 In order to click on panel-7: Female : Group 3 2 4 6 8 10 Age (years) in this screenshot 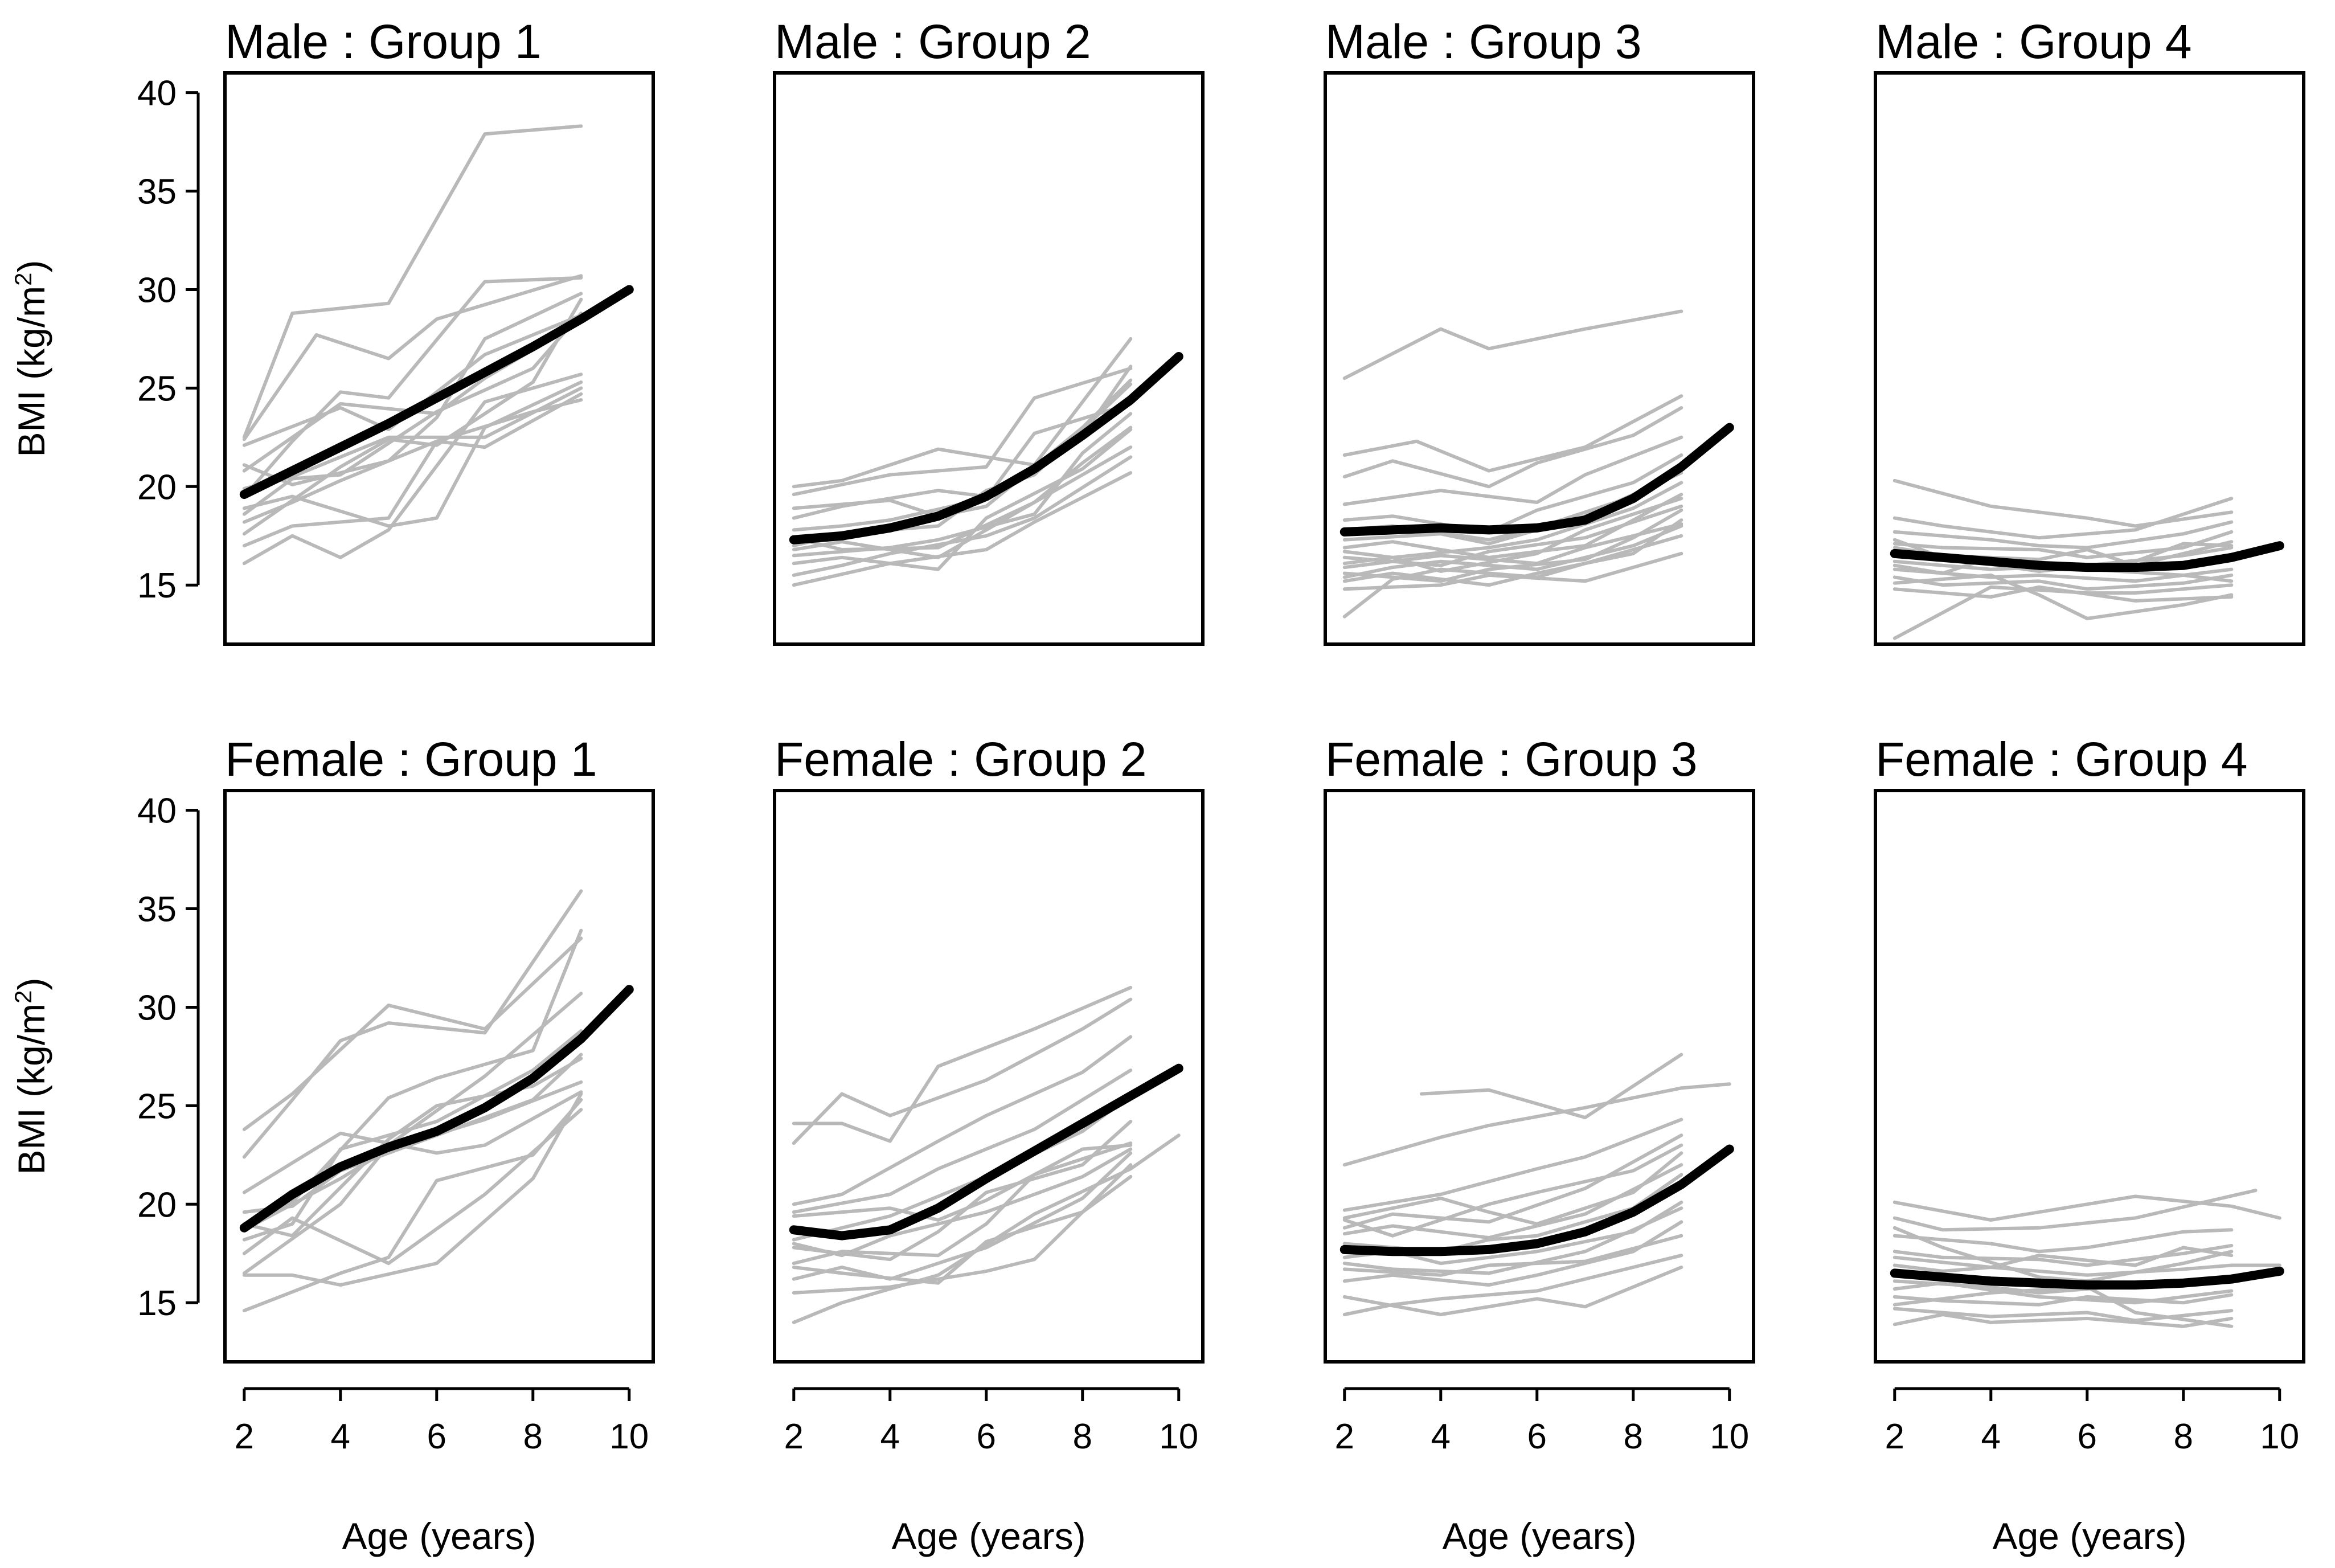, I will do `click(1539, 1144)`.